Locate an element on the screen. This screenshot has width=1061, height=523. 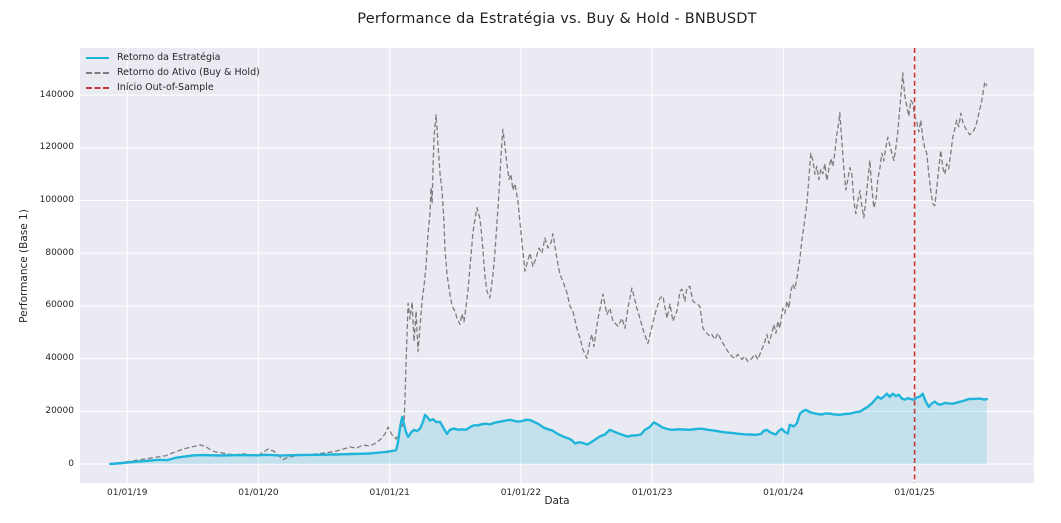
y-tick-label: 40000 is located at coordinates (59, 358).